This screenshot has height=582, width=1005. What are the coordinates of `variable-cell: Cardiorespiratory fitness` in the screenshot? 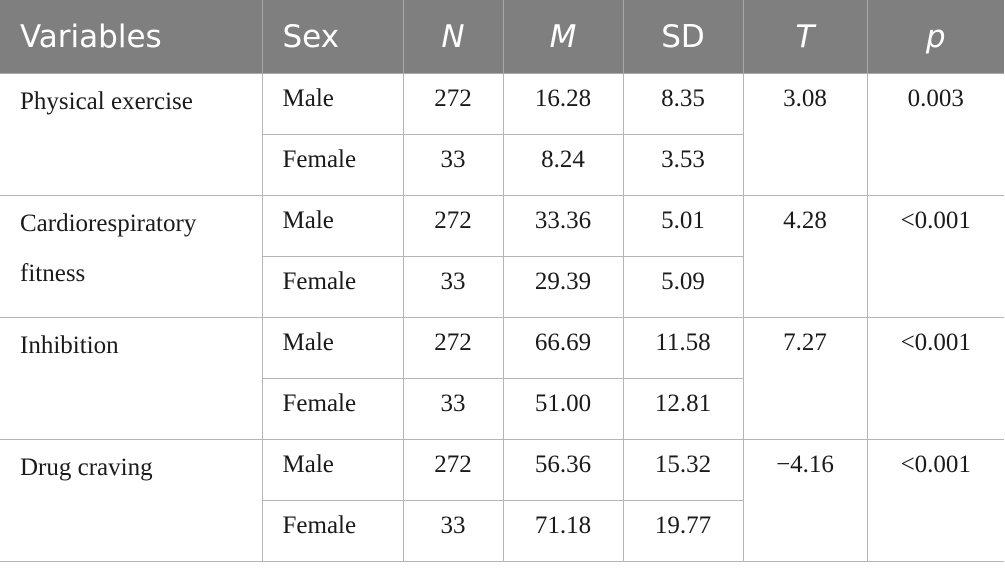 It's located at (131, 256).